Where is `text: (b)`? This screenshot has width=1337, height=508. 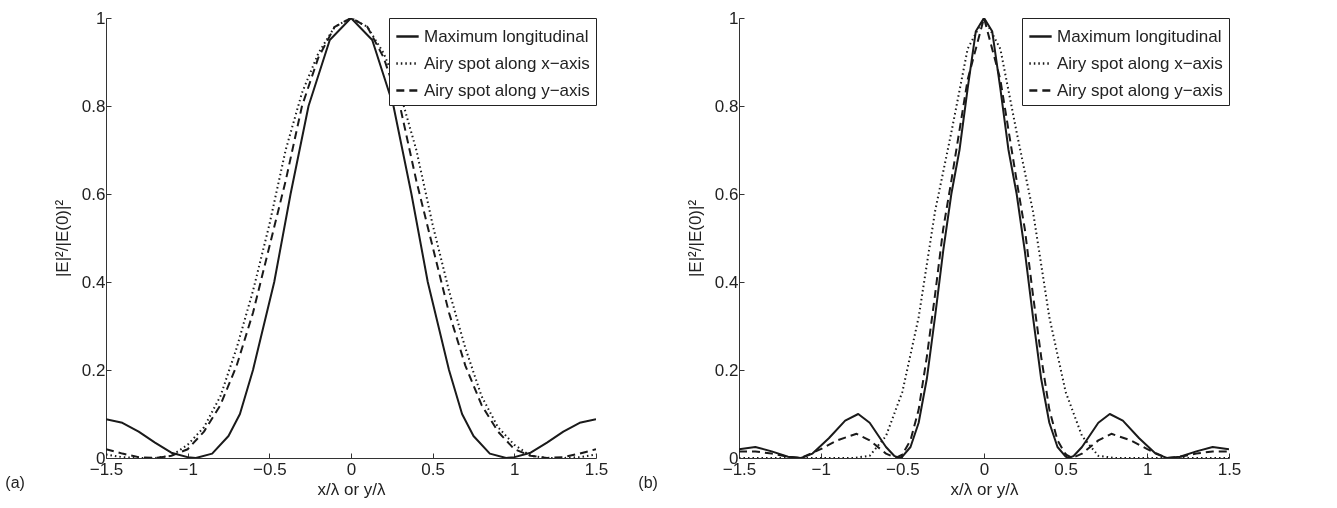 text: (b) is located at coordinates (648, 482).